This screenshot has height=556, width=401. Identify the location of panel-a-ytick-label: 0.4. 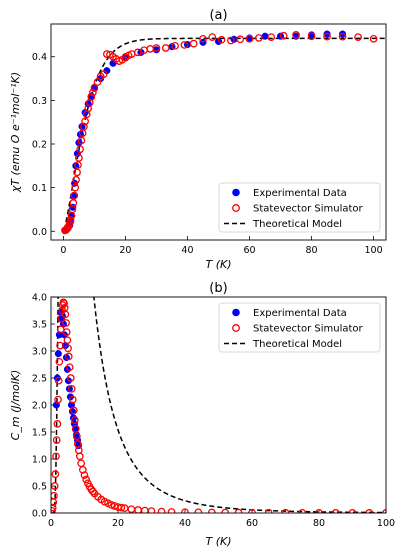
(39, 57).